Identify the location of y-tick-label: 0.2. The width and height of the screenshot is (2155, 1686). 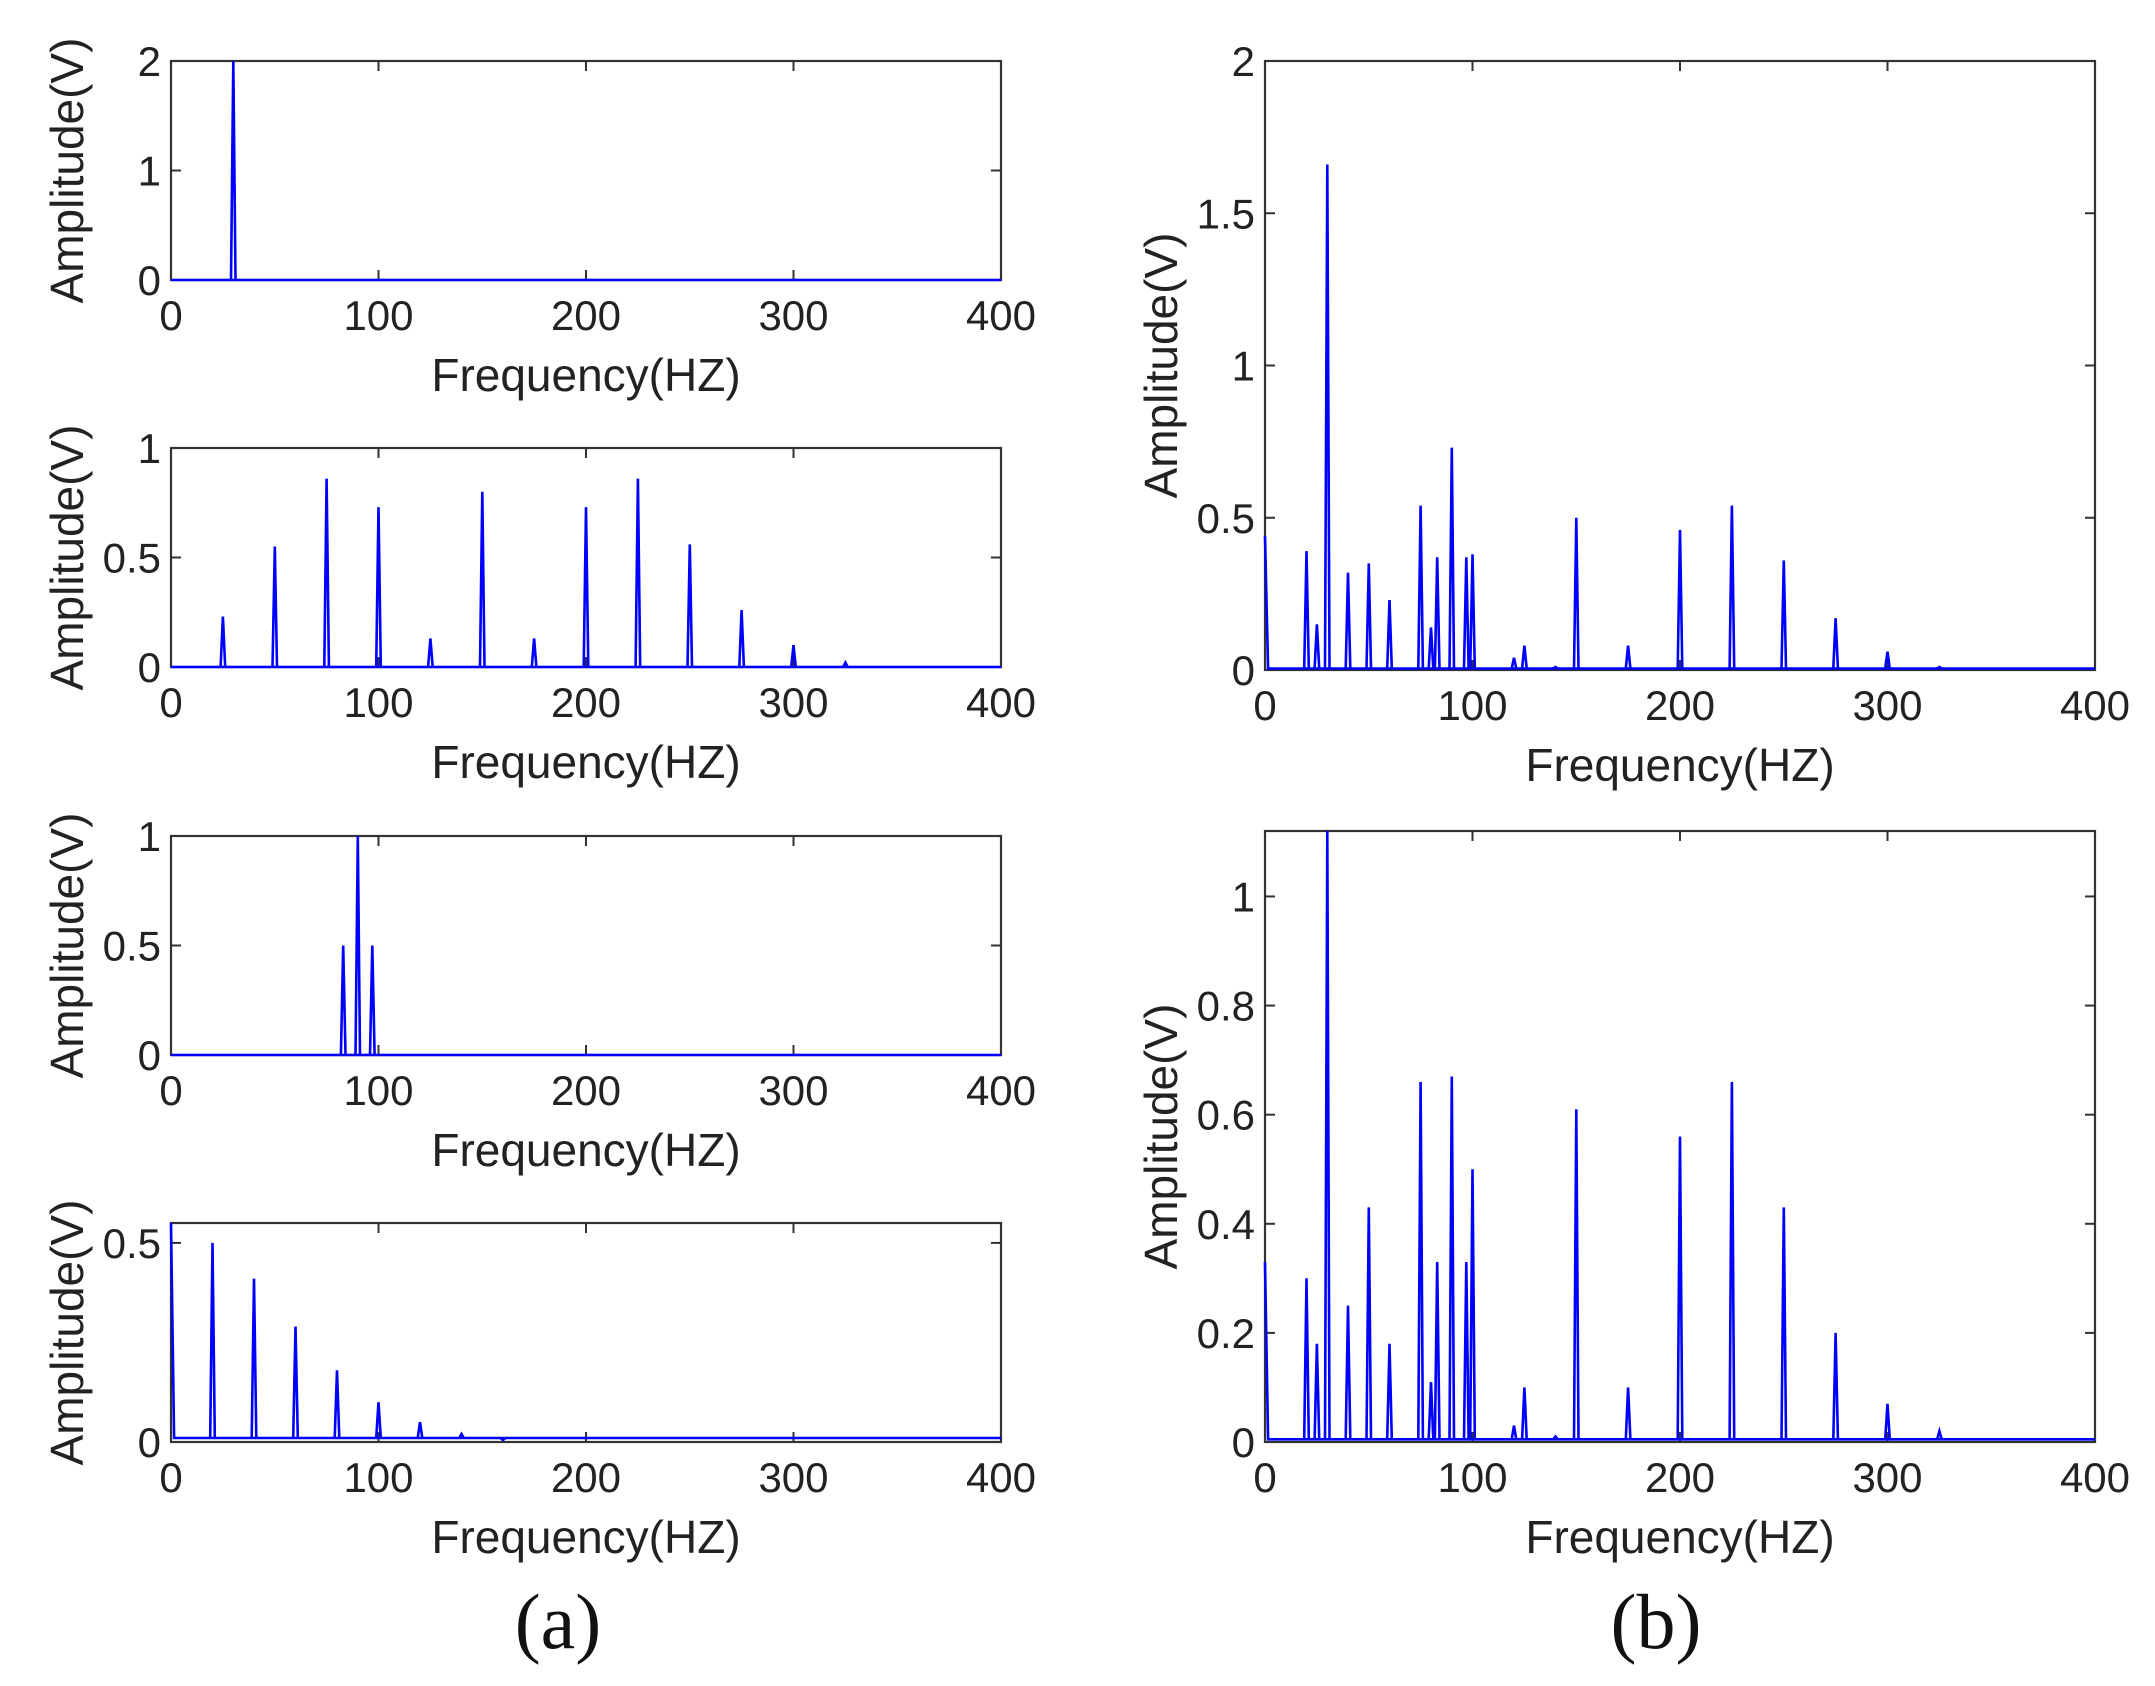
(1226, 1333).